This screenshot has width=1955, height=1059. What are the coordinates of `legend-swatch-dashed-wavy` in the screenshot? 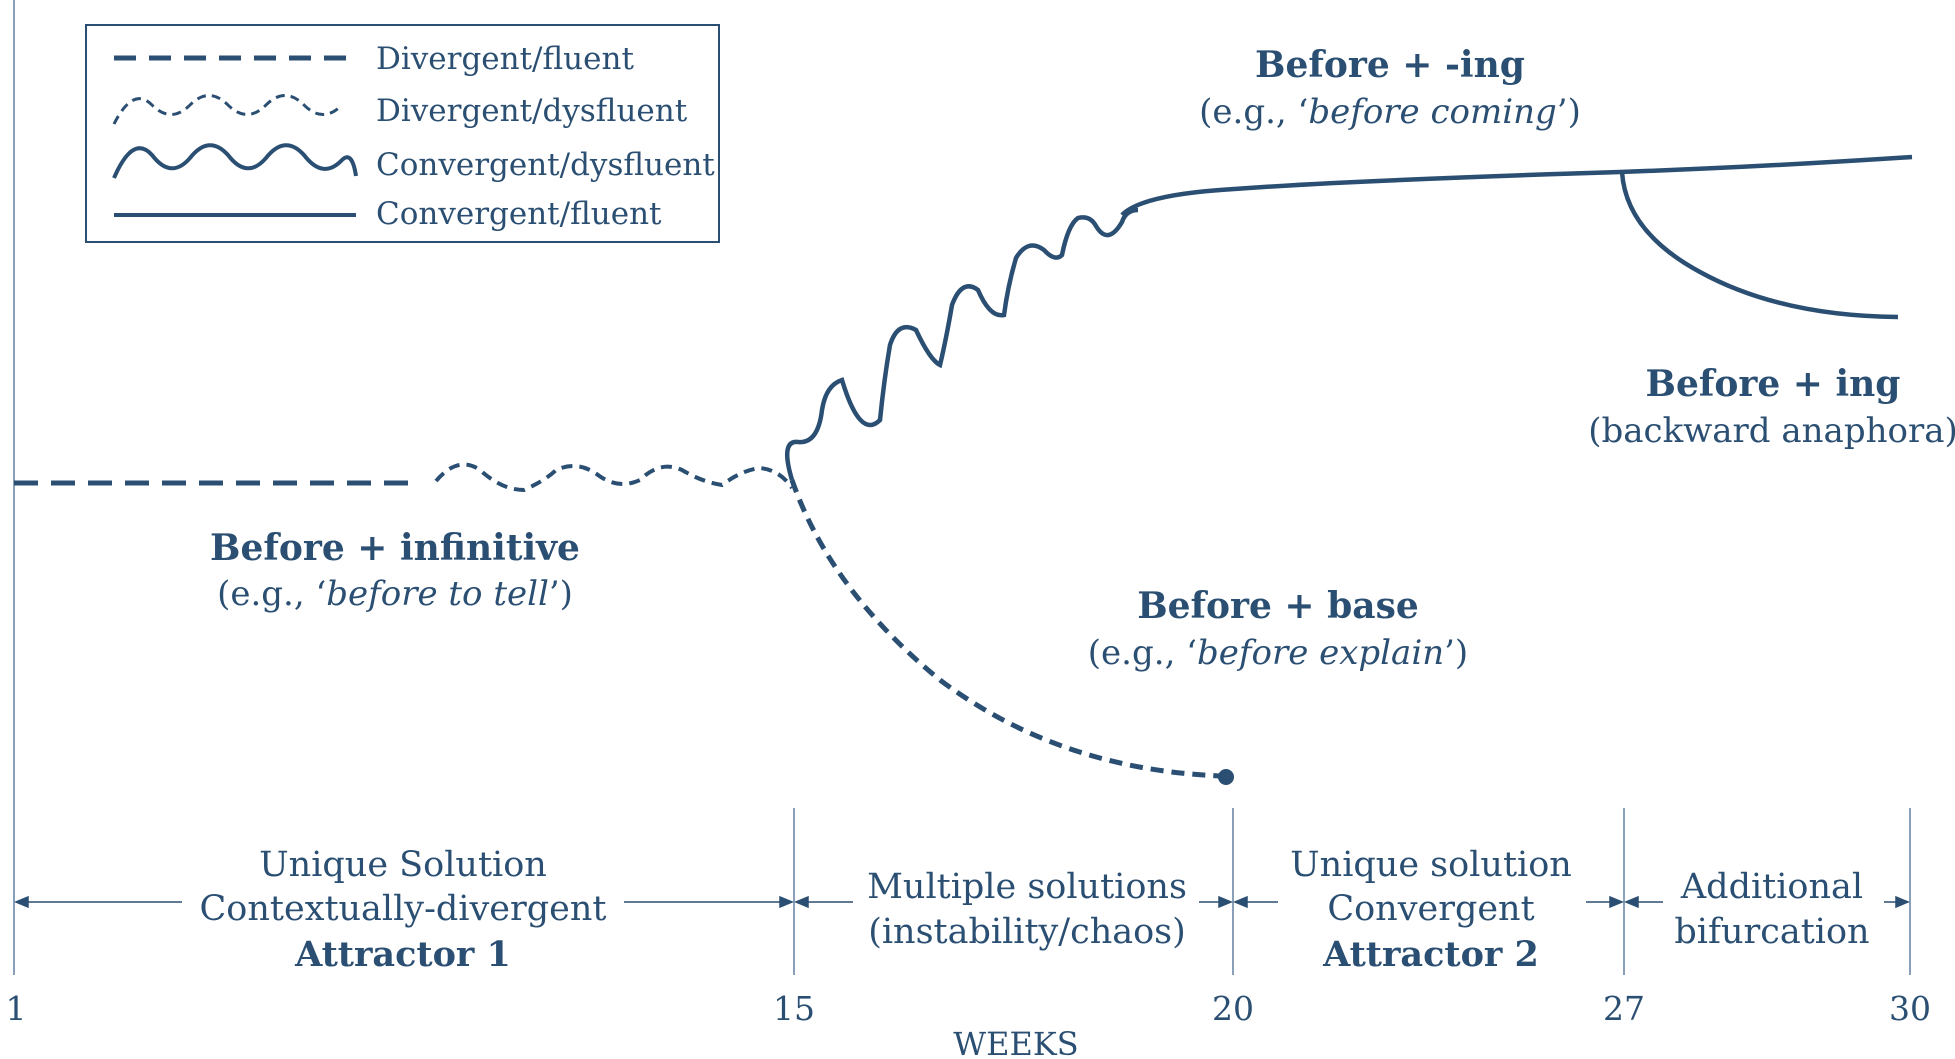 It's located at (228, 109).